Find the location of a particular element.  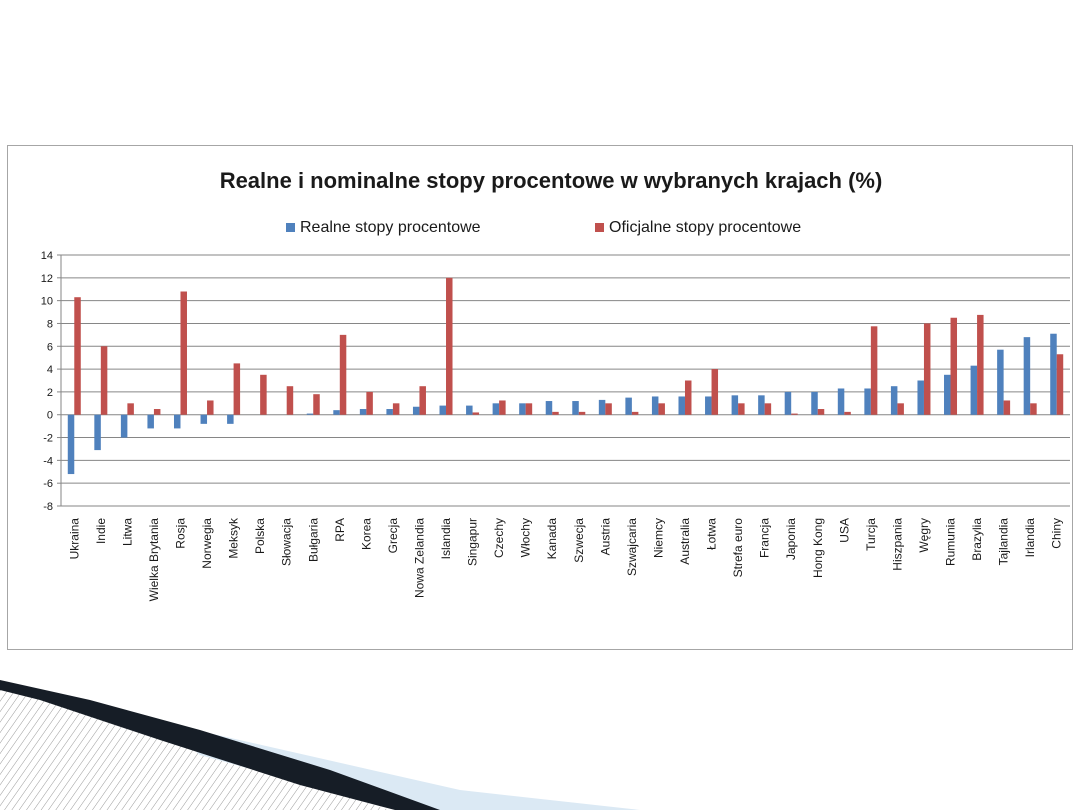

y-tick-label: 6 is located at coordinates (50, 347).